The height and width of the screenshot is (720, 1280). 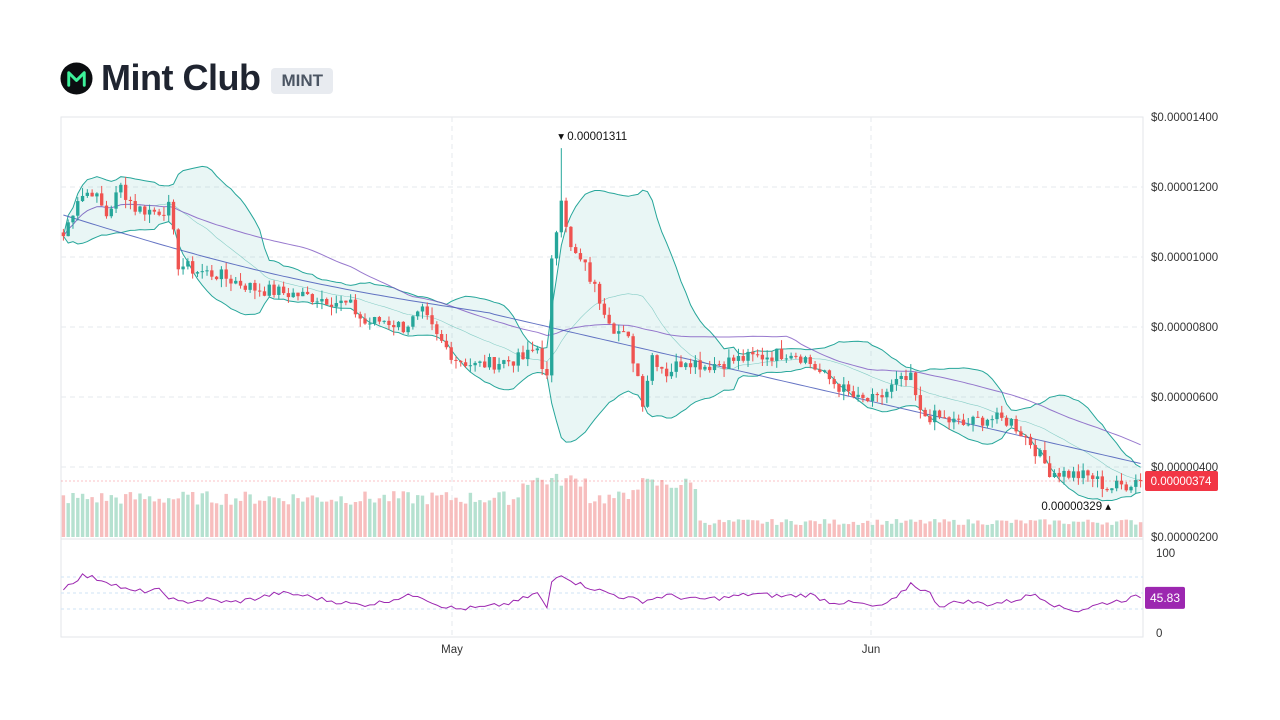 I want to click on price-tick-label: $0.00001200, so click(x=1184, y=188).